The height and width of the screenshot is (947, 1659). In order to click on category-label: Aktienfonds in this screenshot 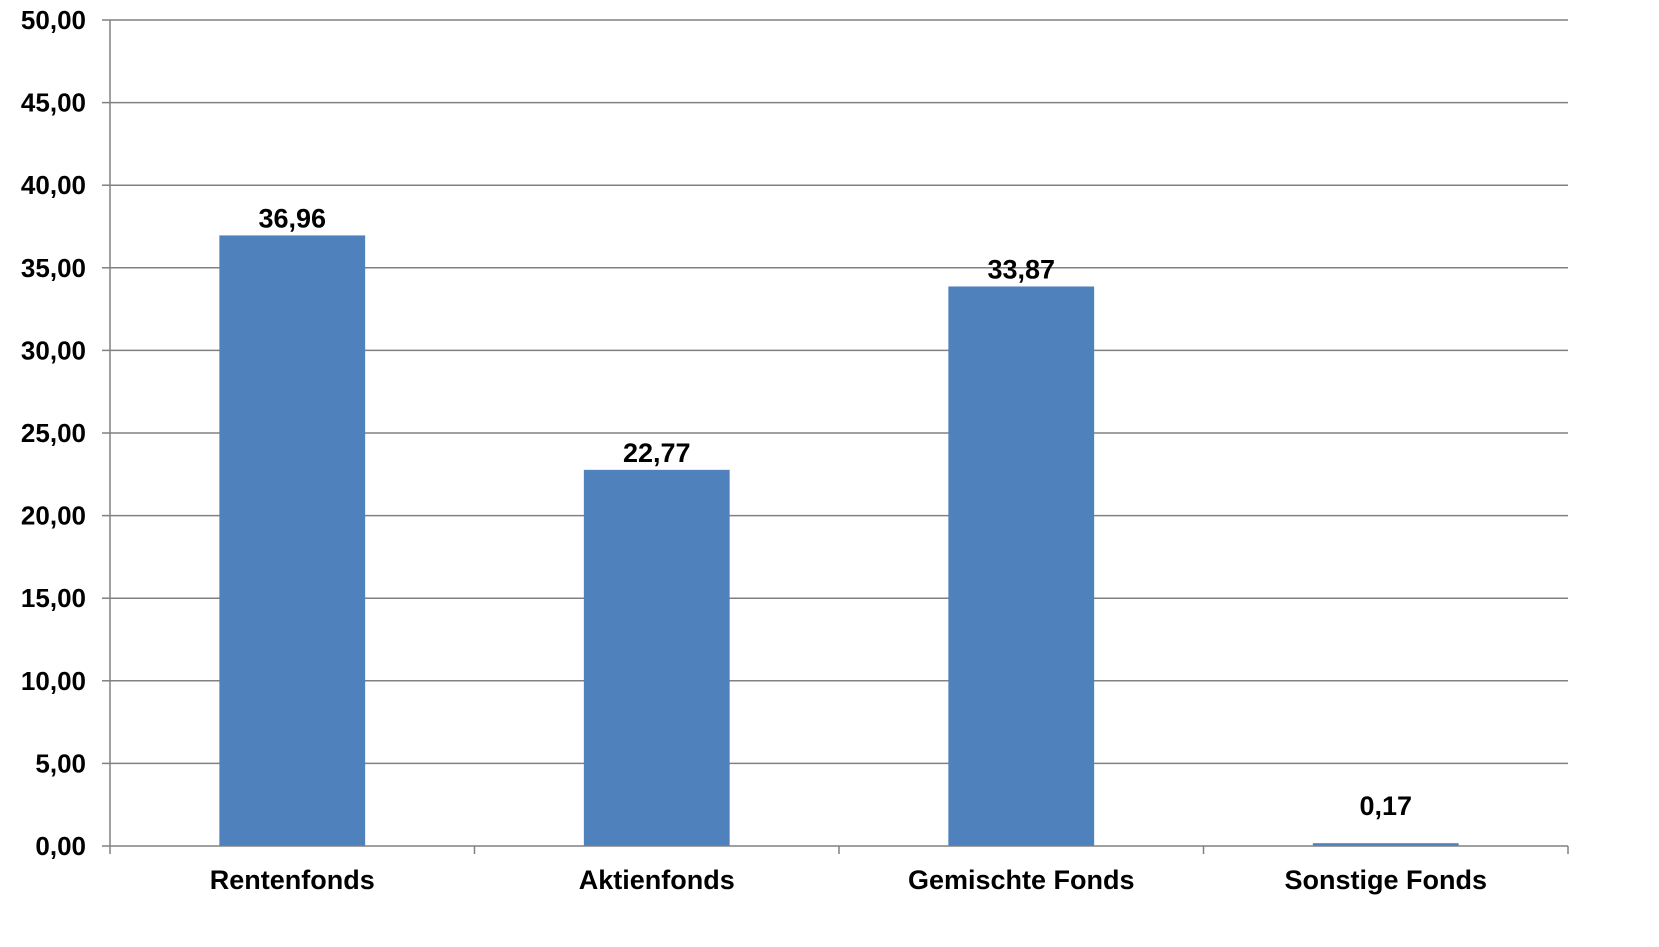, I will do `click(657, 880)`.